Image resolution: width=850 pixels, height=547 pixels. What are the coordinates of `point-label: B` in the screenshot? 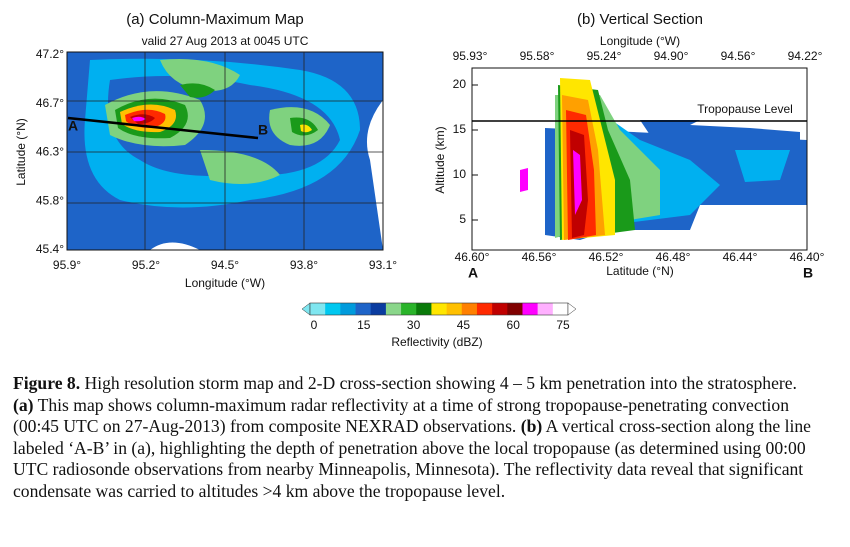 It's located at (263, 130).